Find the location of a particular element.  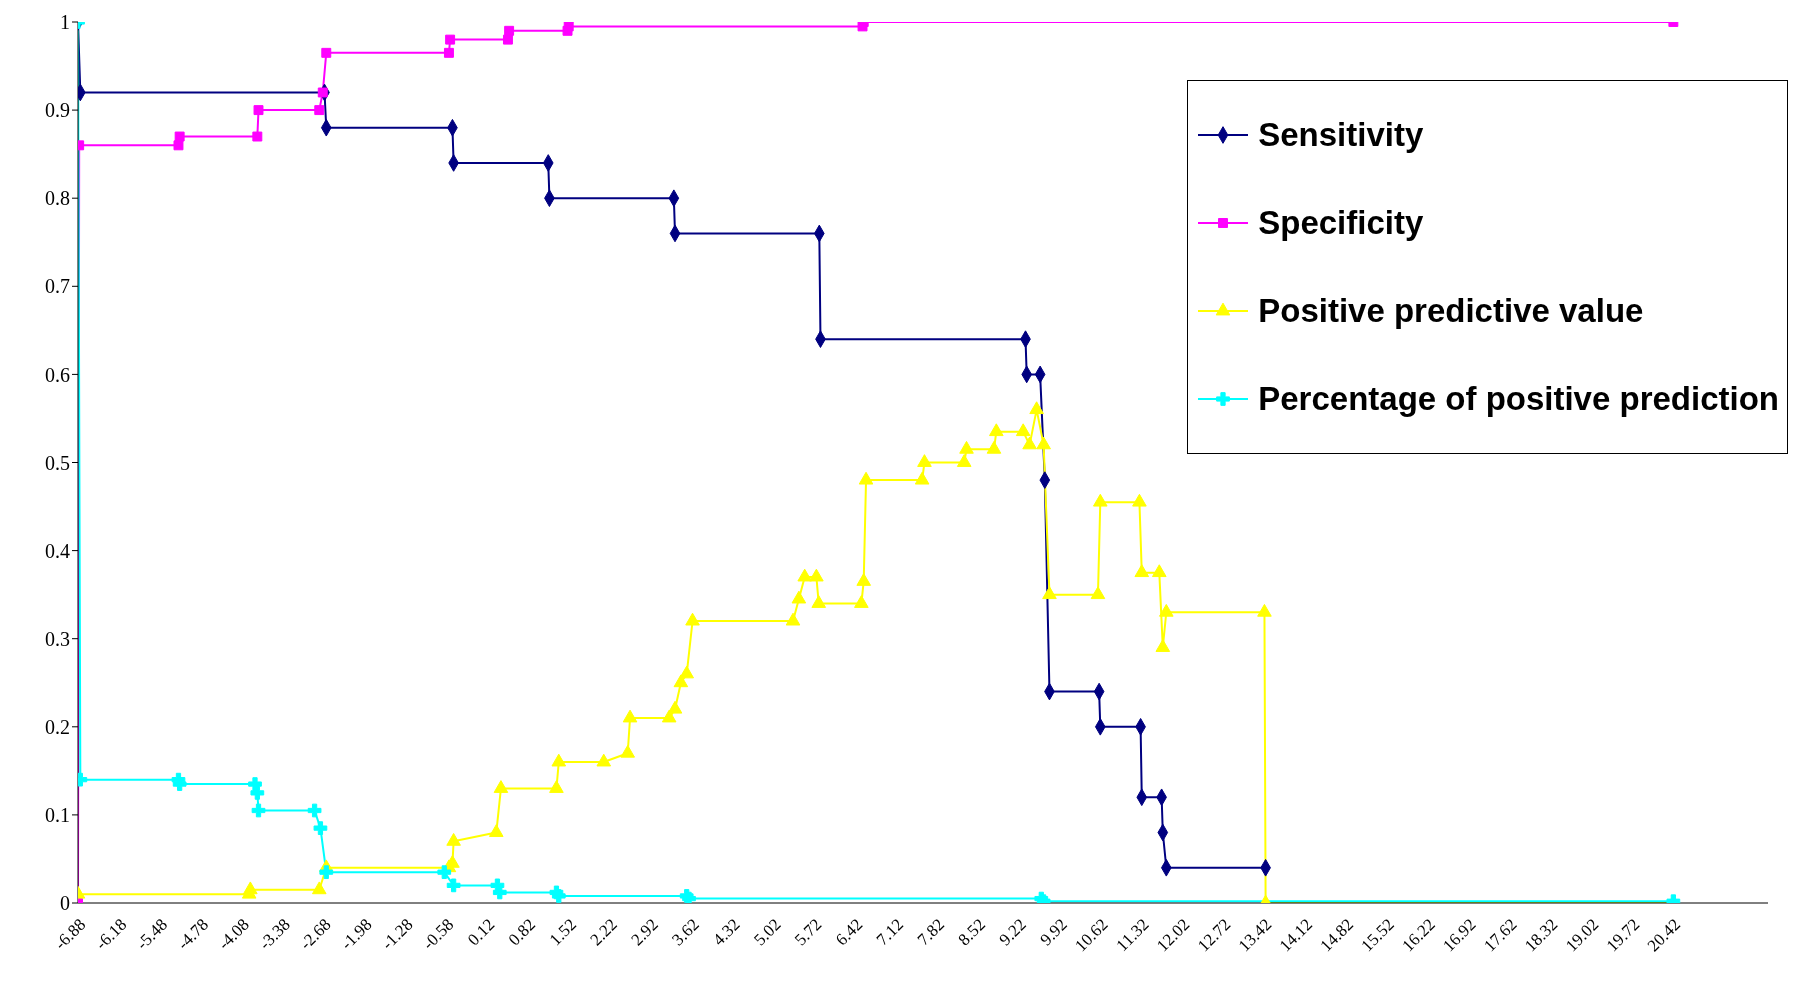

y-tick-label: 0 is located at coordinates (65, 903).